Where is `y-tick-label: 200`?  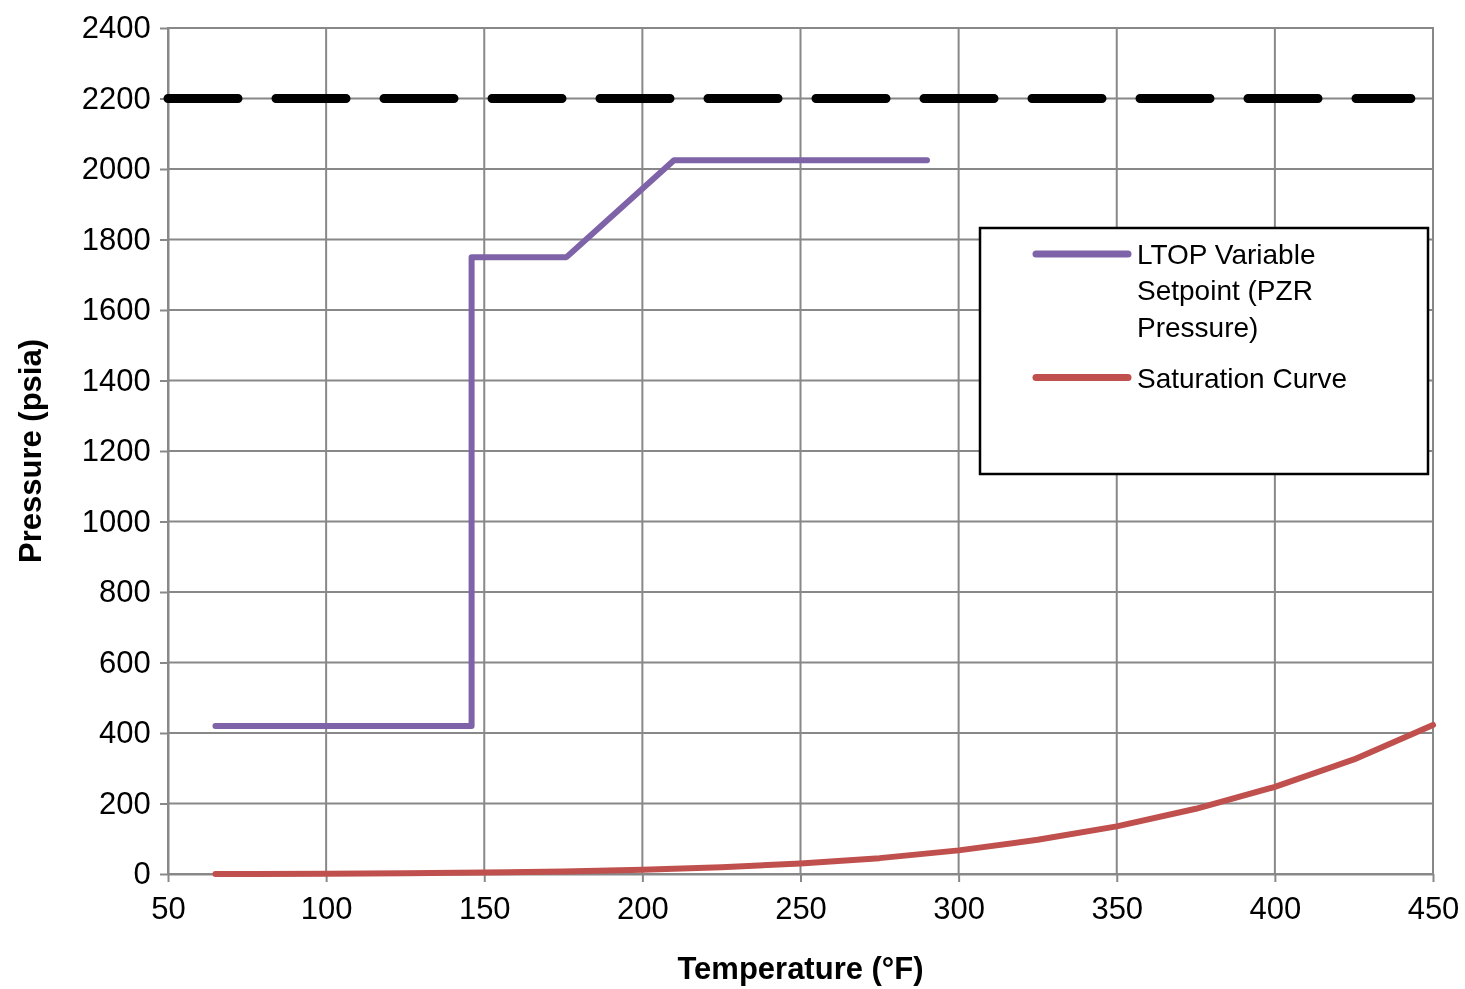 y-tick-label: 200 is located at coordinates (125, 803).